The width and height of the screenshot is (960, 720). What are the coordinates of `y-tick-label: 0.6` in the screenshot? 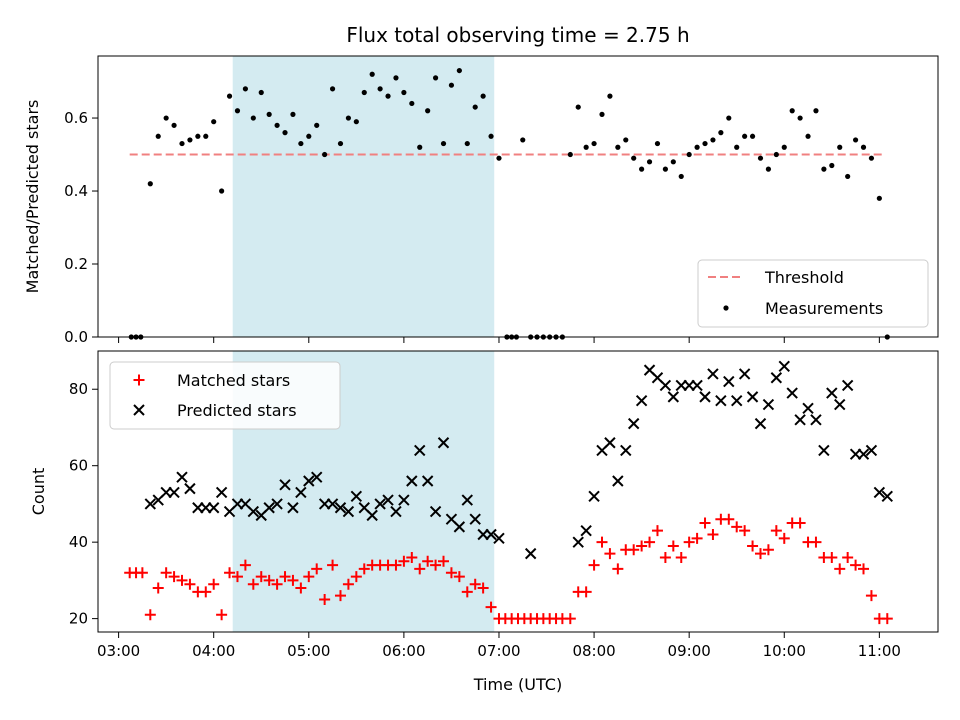 It's located at (76, 118).